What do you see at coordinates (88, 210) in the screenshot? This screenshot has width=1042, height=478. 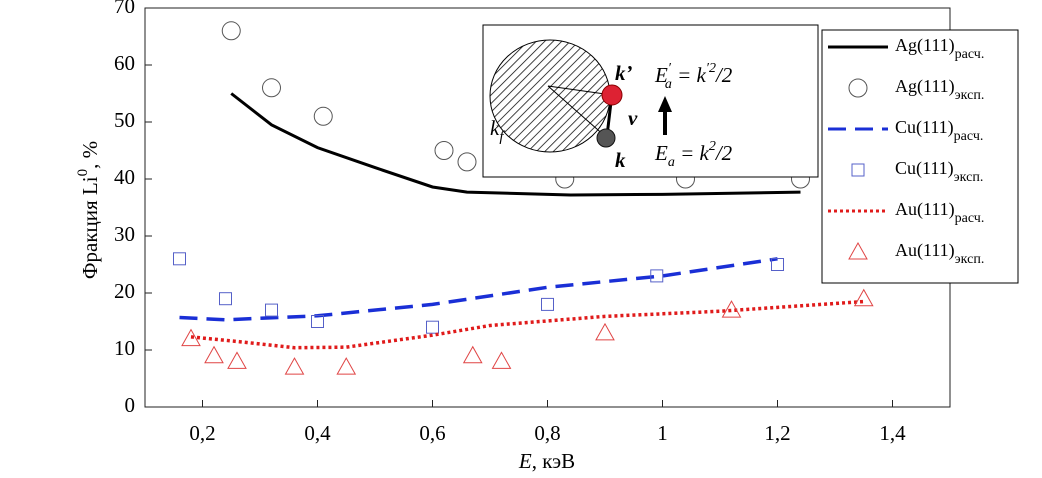 I see `y-axis-label: Фракция Li0, %` at bounding box center [88, 210].